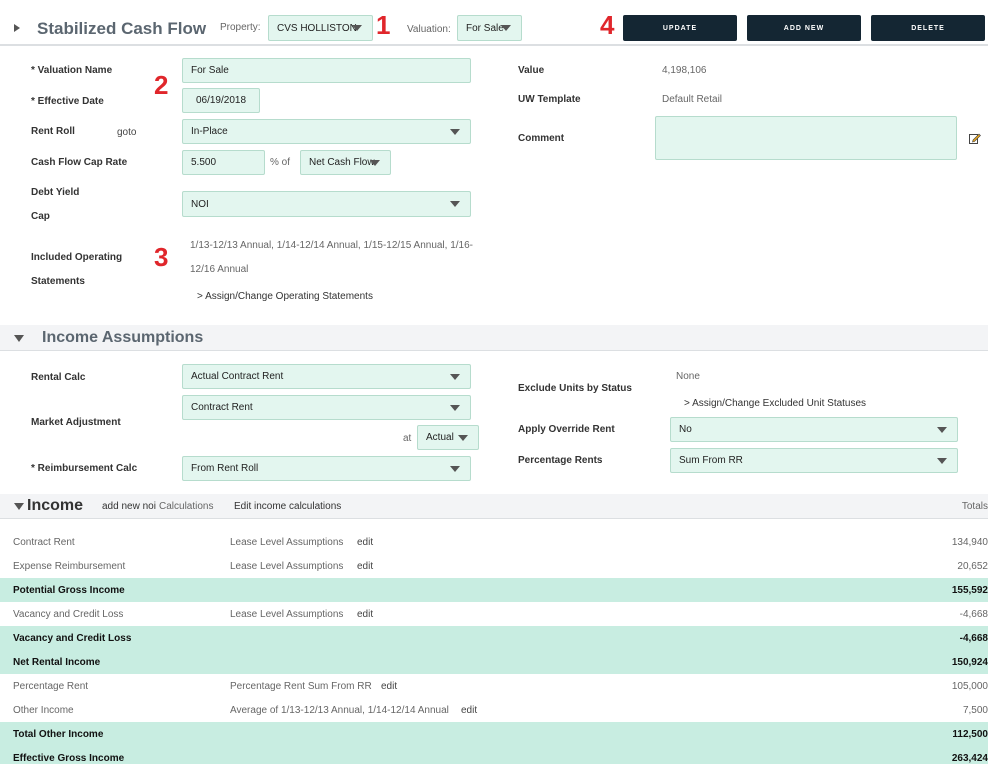 The image size is (1000, 764). Describe the element at coordinates (775, 403) in the screenshot. I see `assign-excluded-statuses-link: > Assign/Change Excluded Unit Statuses` at that location.